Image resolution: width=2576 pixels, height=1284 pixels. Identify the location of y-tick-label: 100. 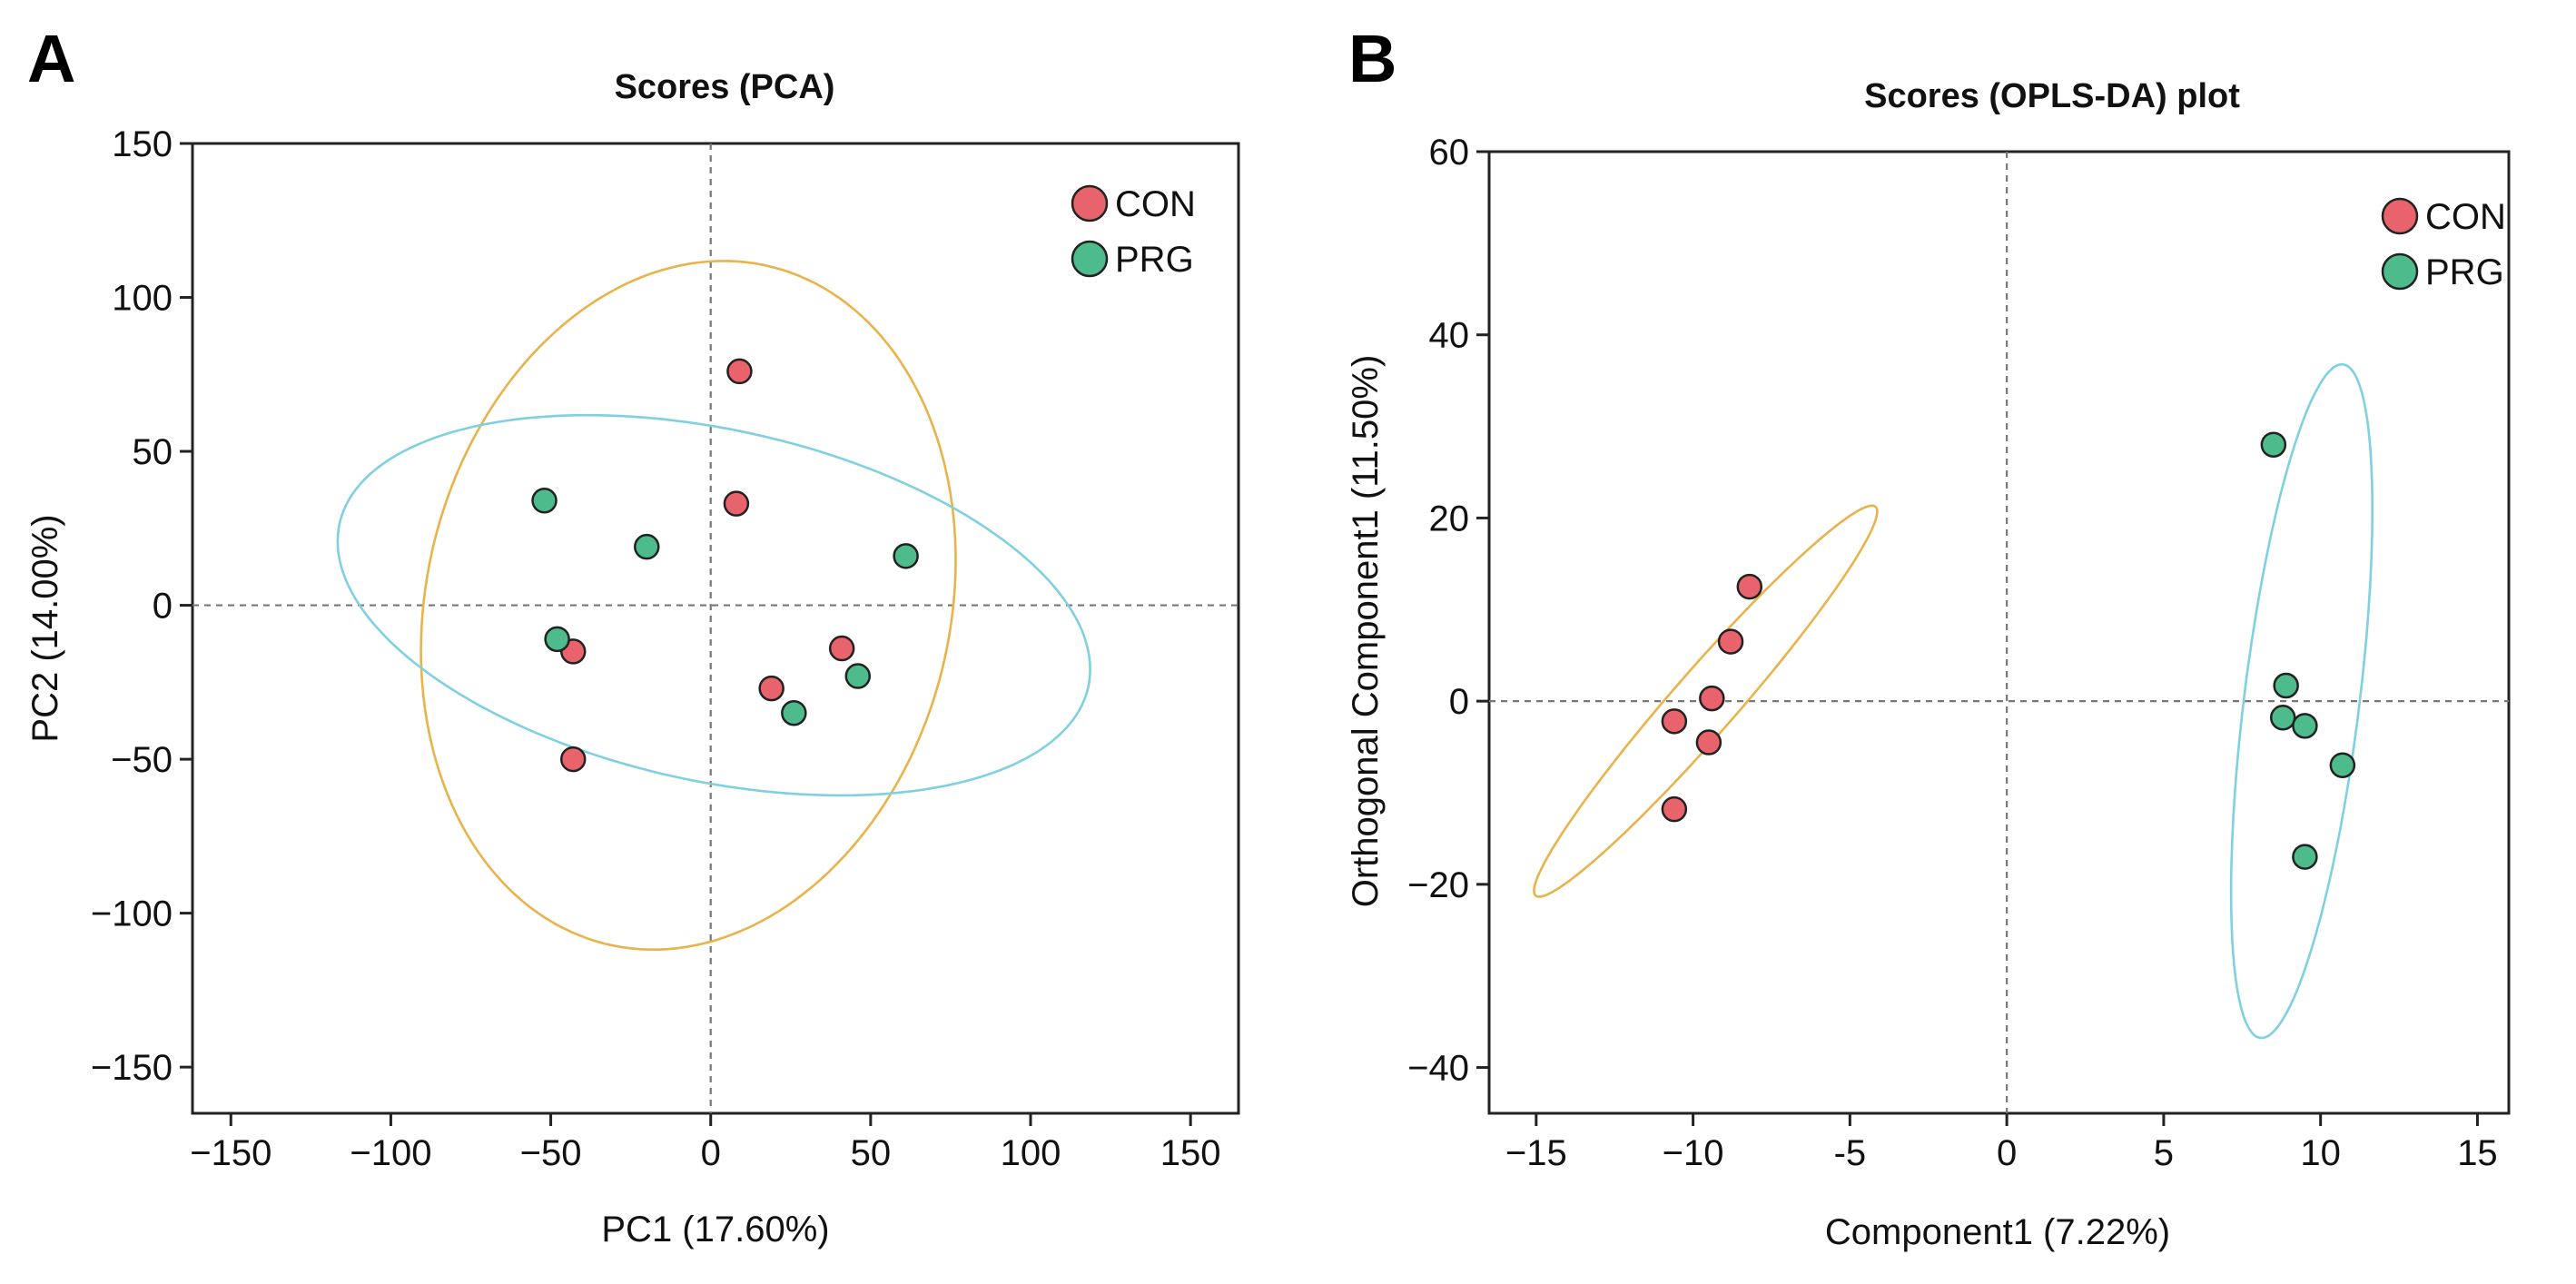
(142, 299).